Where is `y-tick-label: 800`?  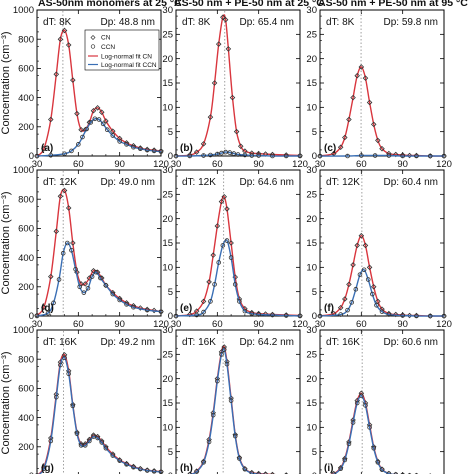
y-tick-label: 800 is located at coordinates (26, 199).